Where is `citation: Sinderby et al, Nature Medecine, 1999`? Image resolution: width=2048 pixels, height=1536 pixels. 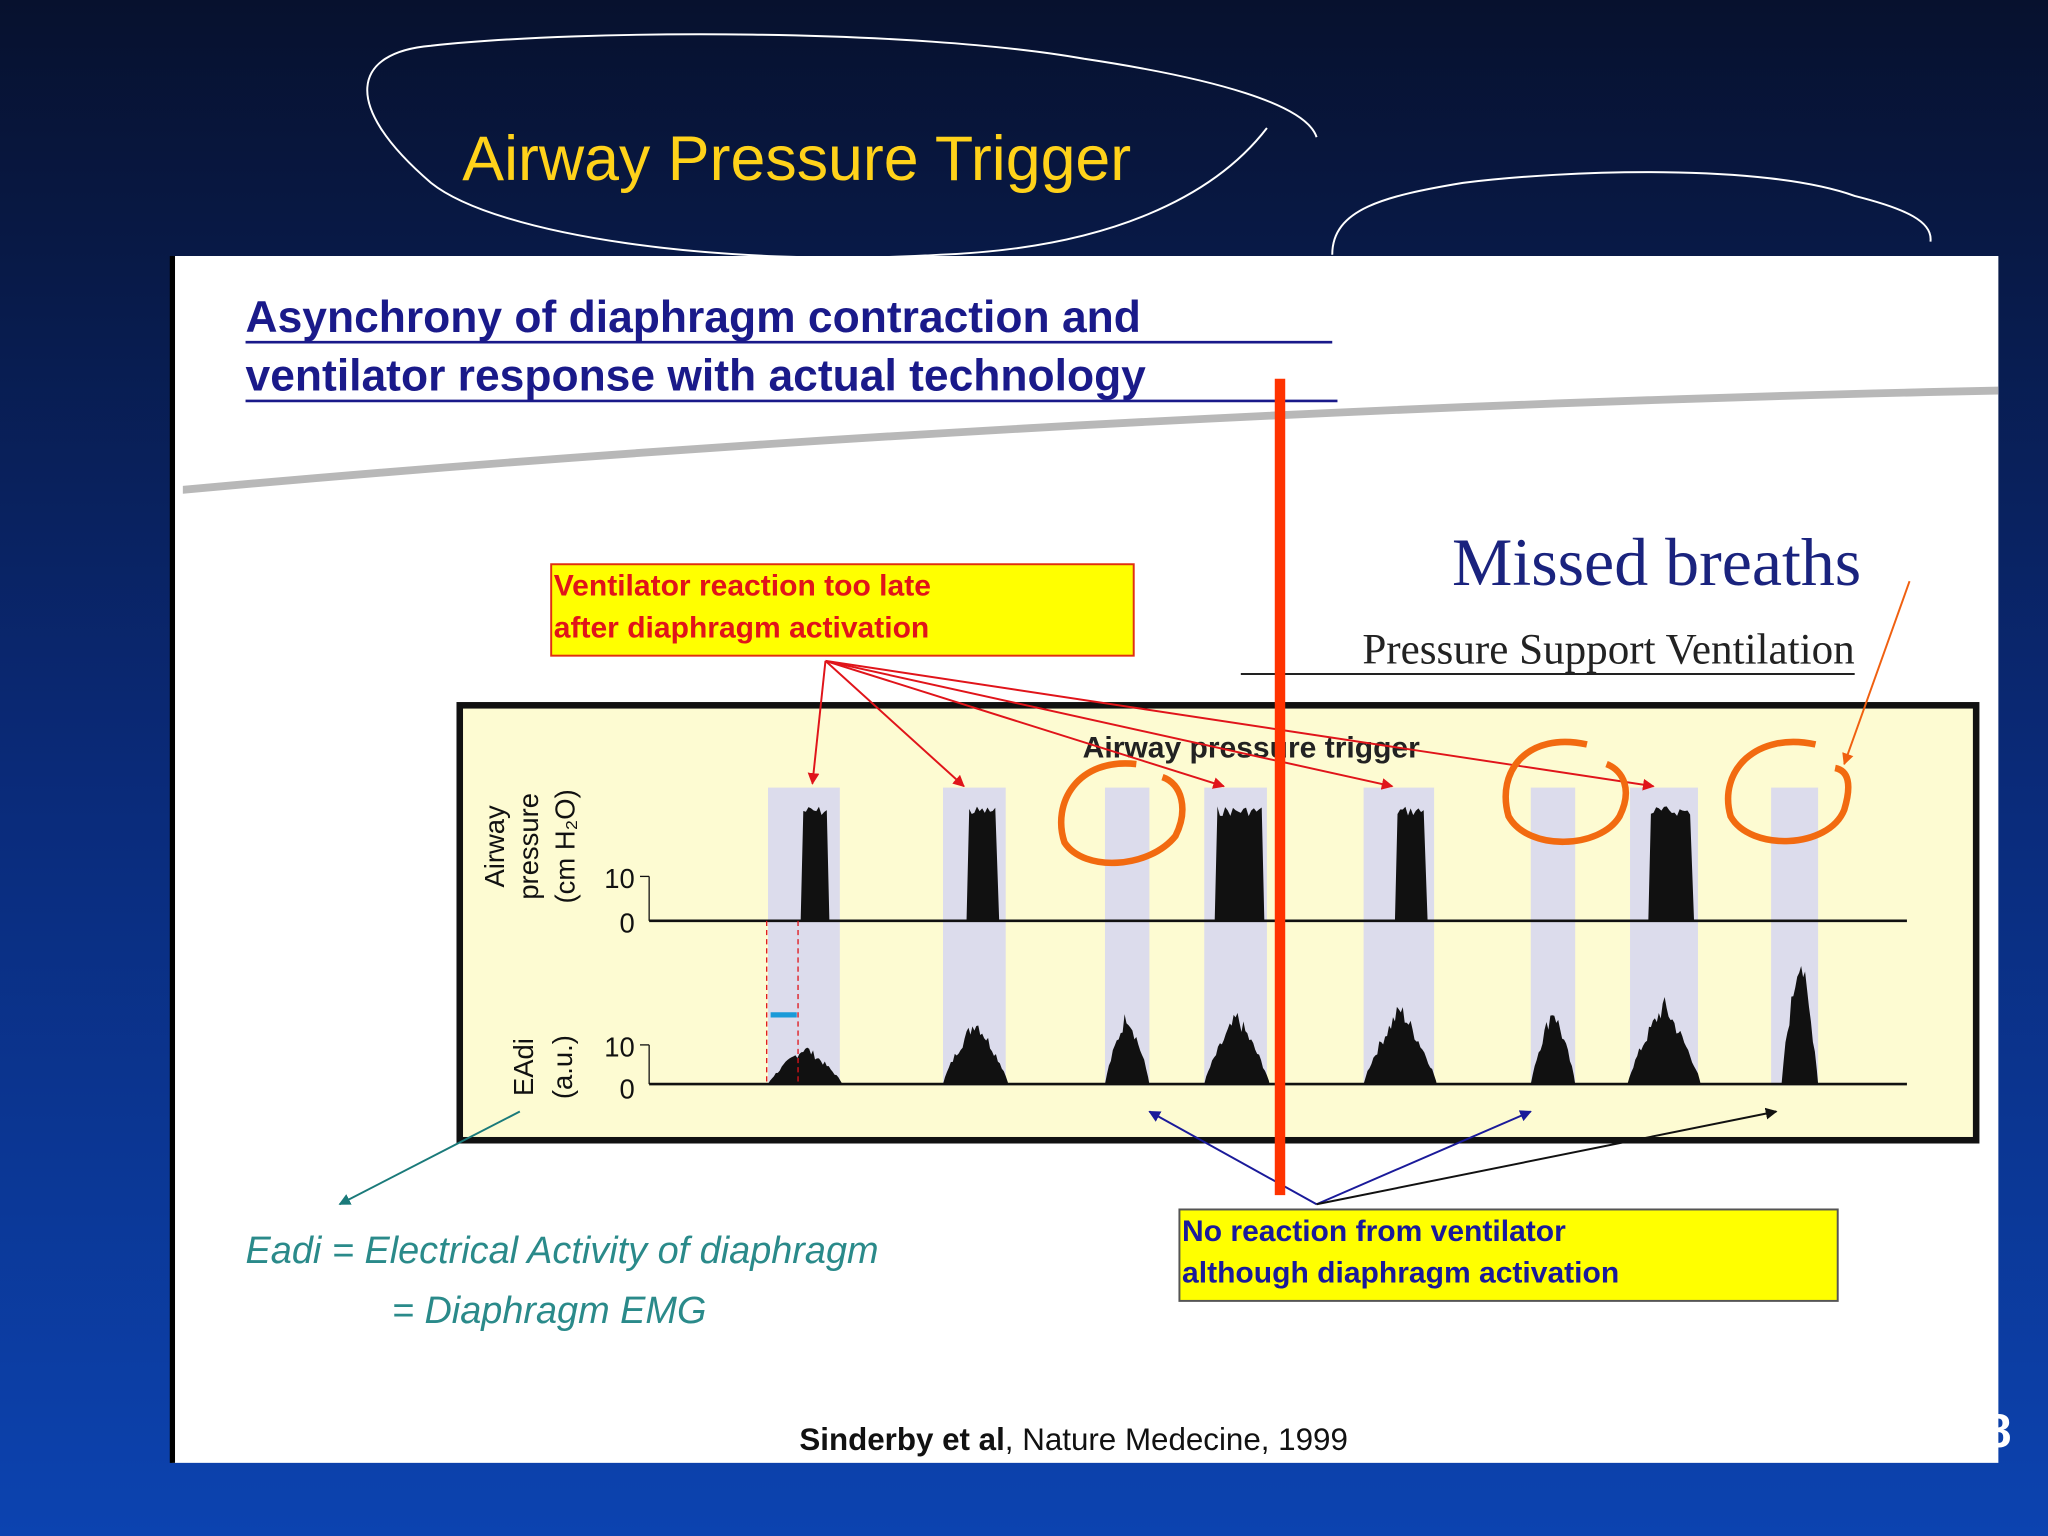
citation: Sinderby et al, Nature Medecine, 1999 is located at coordinates (1073, 1439).